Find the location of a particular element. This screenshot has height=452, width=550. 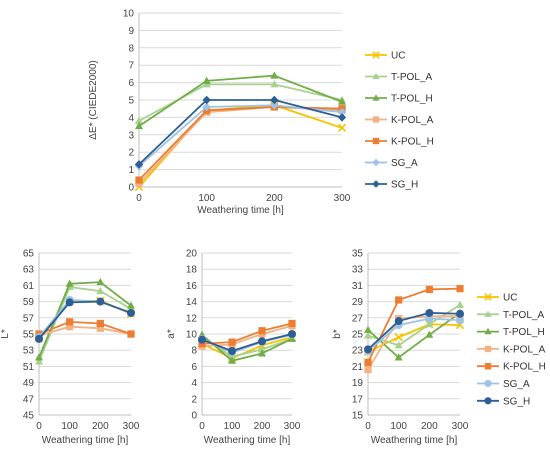

legend-item: K-POL_A is located at coordinates (511, 349).